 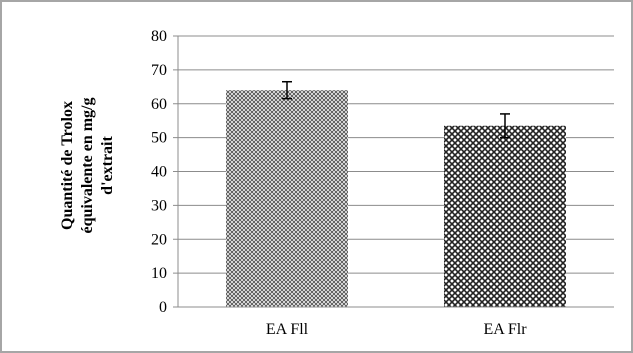 What do you see at coordinates (159, 239) in the screenshot?
I see `y-tick-label: 20` at bounding box center [159, 239].